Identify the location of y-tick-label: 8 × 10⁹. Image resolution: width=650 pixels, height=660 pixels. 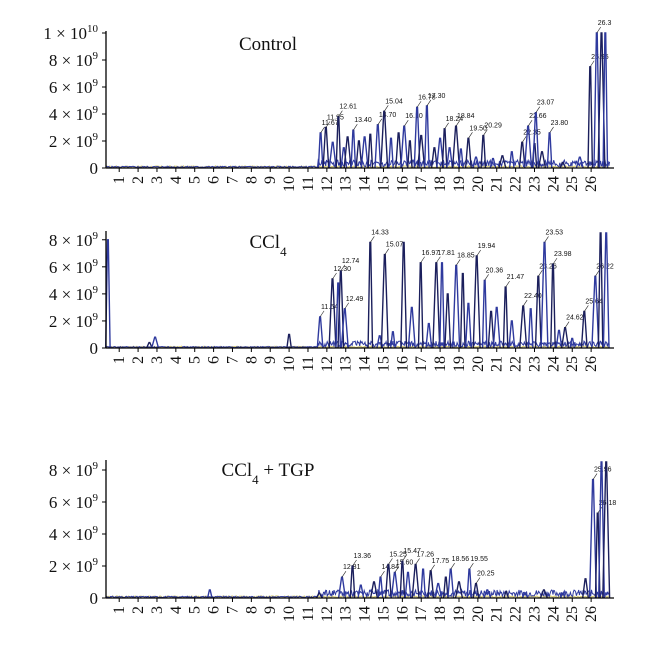
(74, 470).